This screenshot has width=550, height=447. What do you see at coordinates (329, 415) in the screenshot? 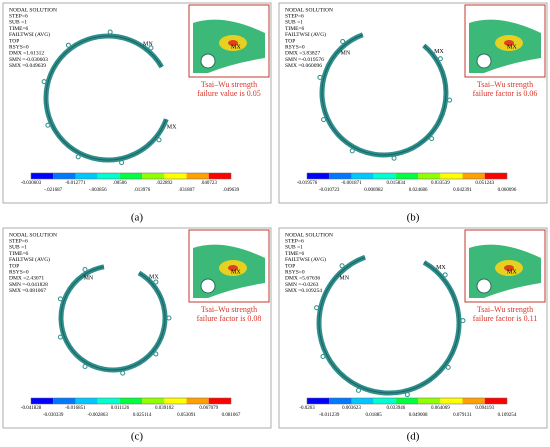
I see `legend-label: -0.011239` at bounding box center [329, 415].